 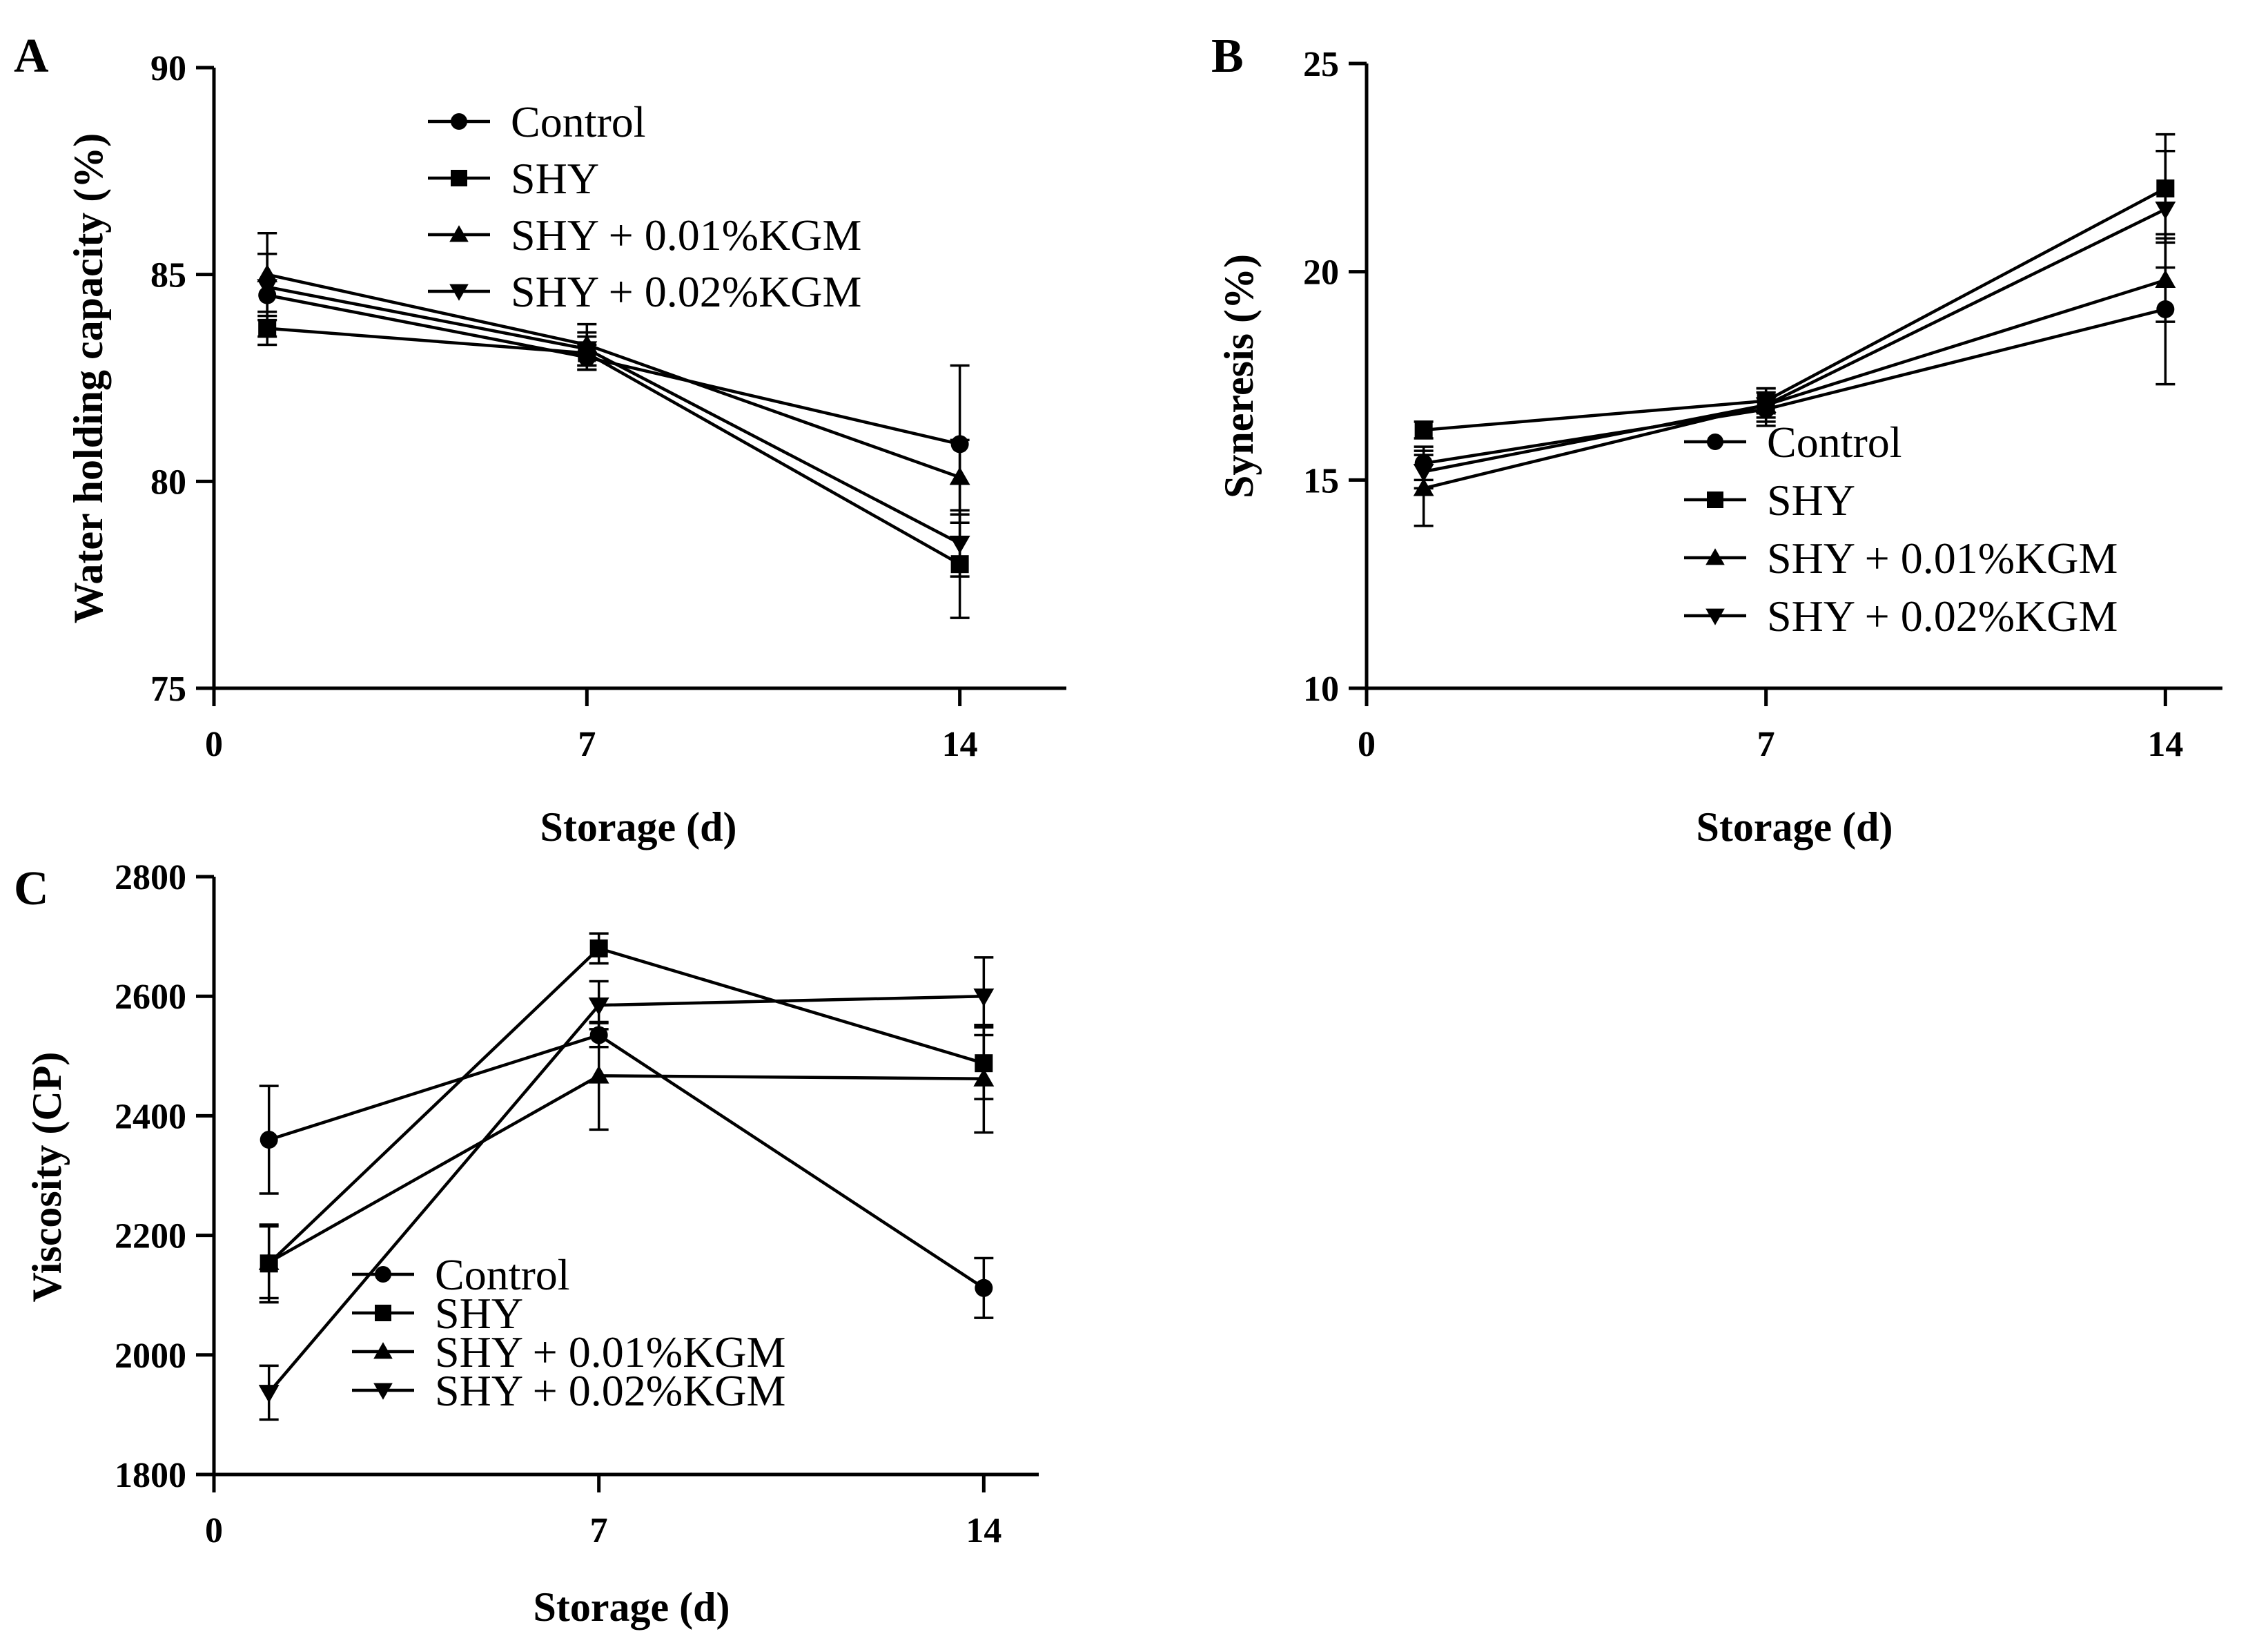 I want to click on panel-b-x-axis-label: Storage (d), so click(x=1795, y=827).